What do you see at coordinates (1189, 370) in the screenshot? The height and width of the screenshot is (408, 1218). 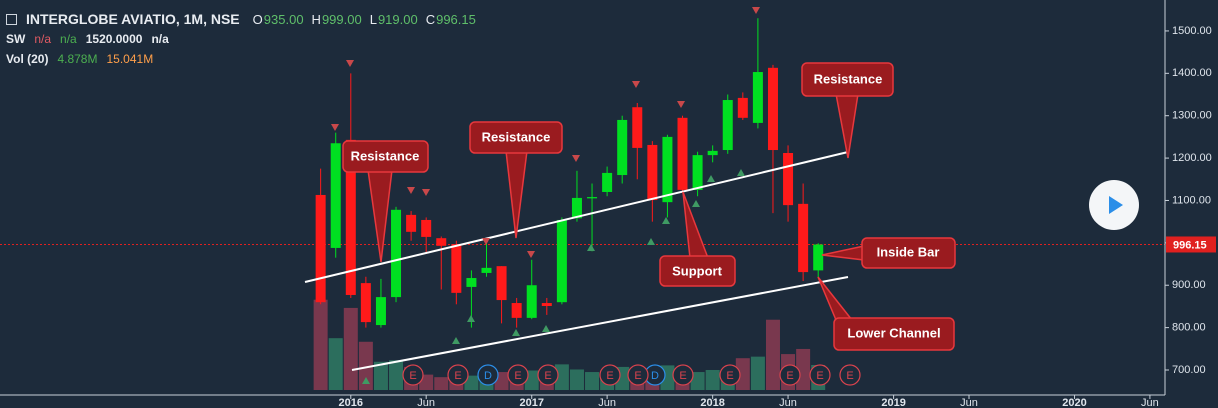 I see `y-tick-label: 700.00` at bounding box center [1189, 370].